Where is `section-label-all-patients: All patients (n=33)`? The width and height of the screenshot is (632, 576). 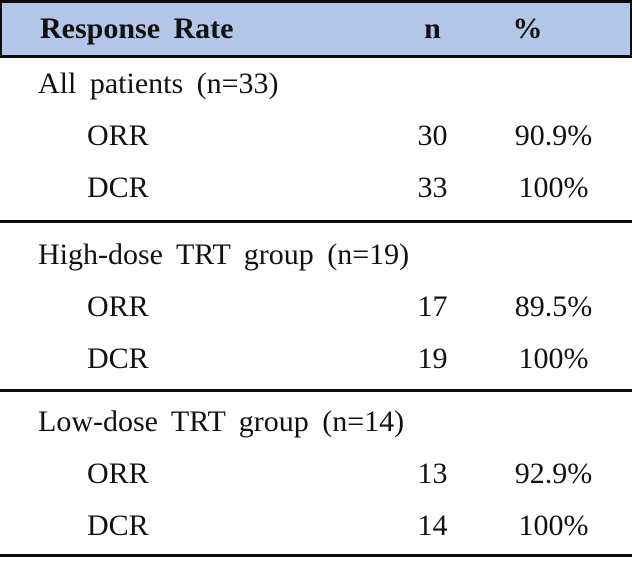
section-label-all-patients: All patients (n=33) is located at coordinates (158, 83).